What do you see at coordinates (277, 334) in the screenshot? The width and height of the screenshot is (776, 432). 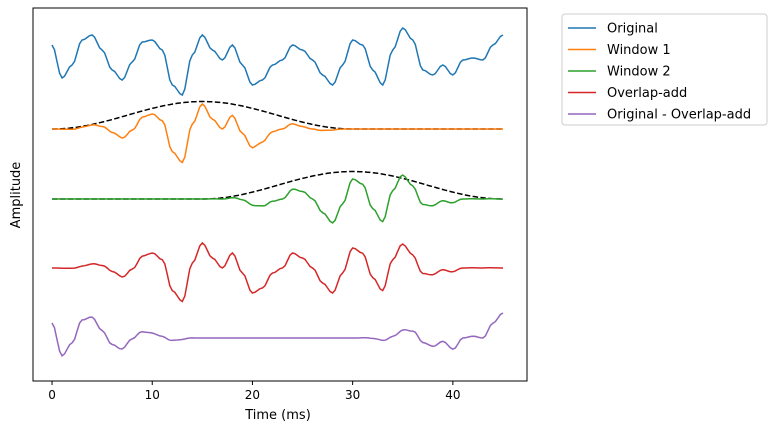 I see `series-original-minus-overlap-add` at bounding box center [277, 334].